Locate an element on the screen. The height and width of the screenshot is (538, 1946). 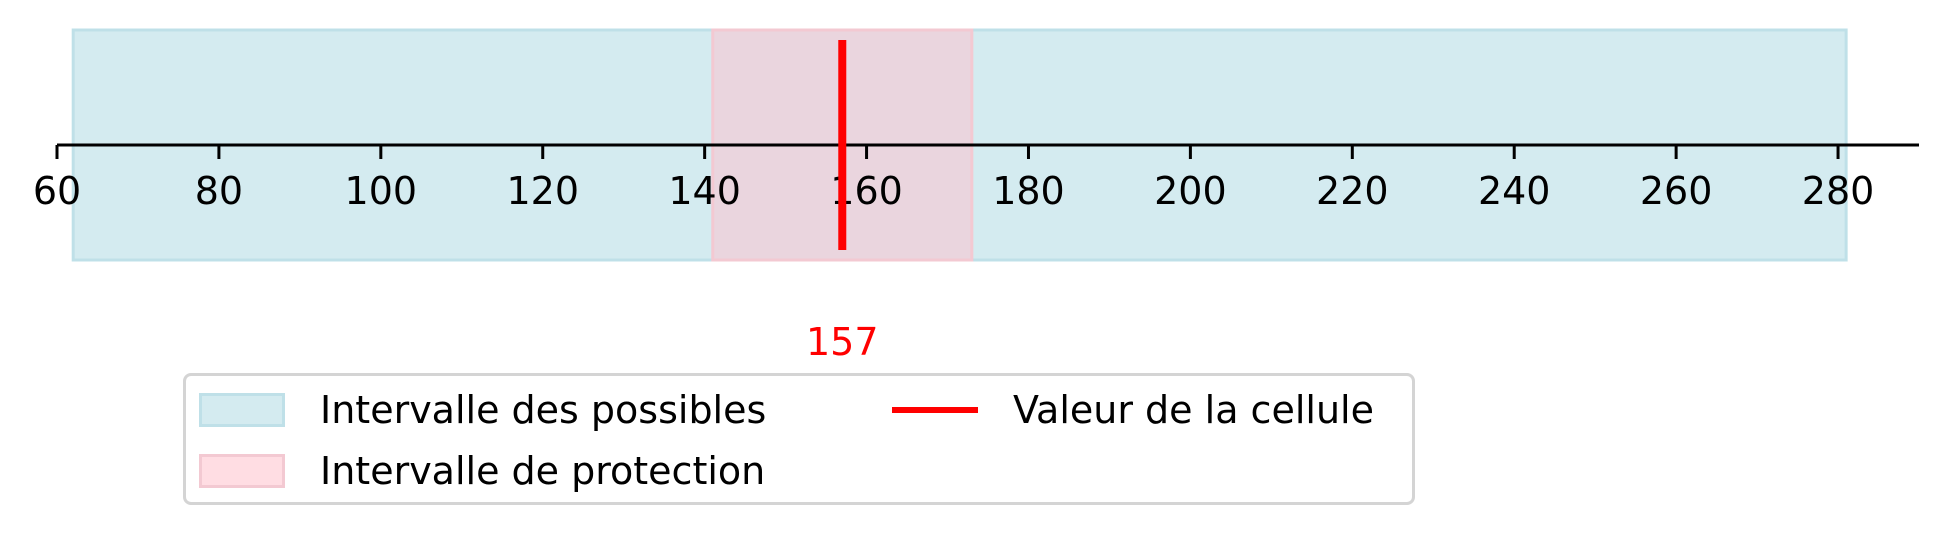
x-tick-label-80: 80 is located at coordinates (219, 191).